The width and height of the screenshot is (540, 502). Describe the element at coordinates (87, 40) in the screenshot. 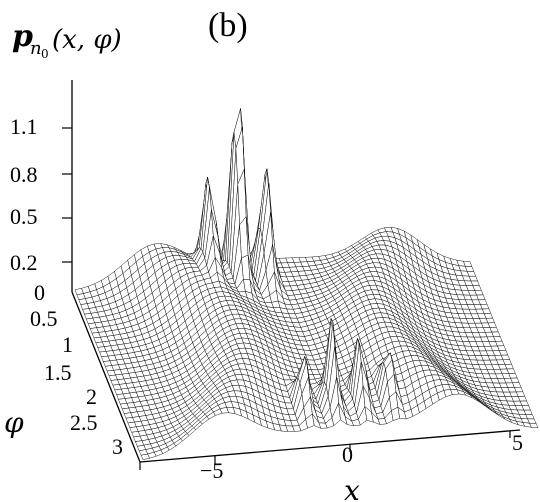

I see `z-label-args: (x, φ)` at that location.